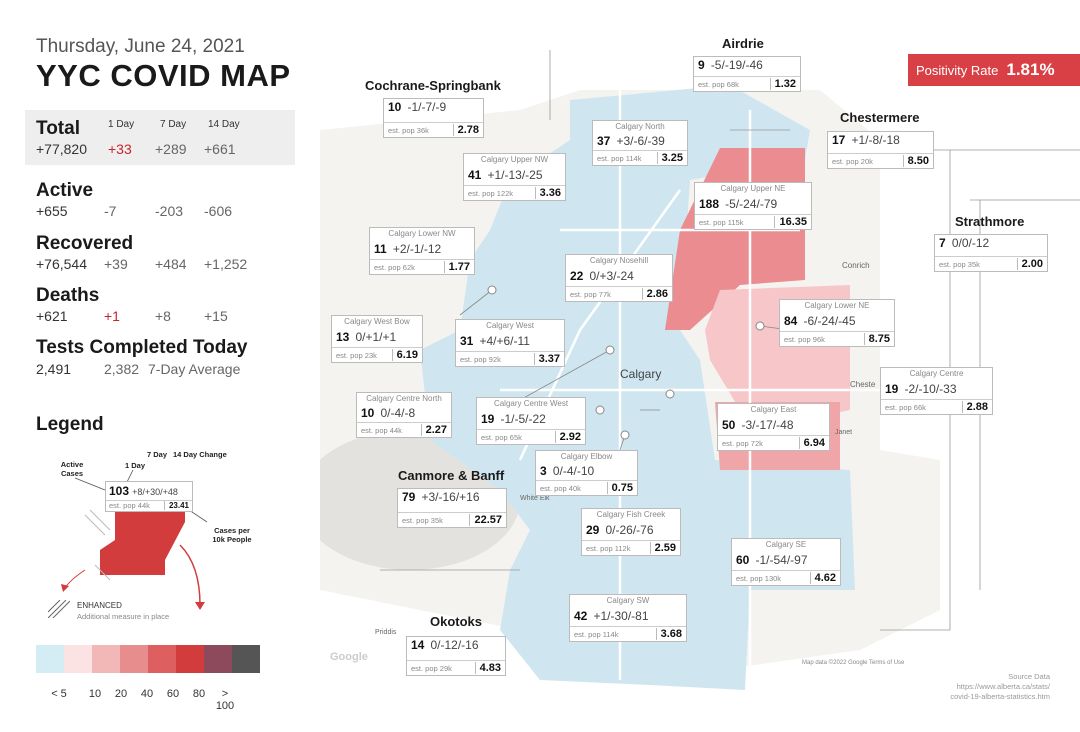 This screenshot has height=732, width=1080. I want to click on region-rate: 3.36, so click(547, 193).